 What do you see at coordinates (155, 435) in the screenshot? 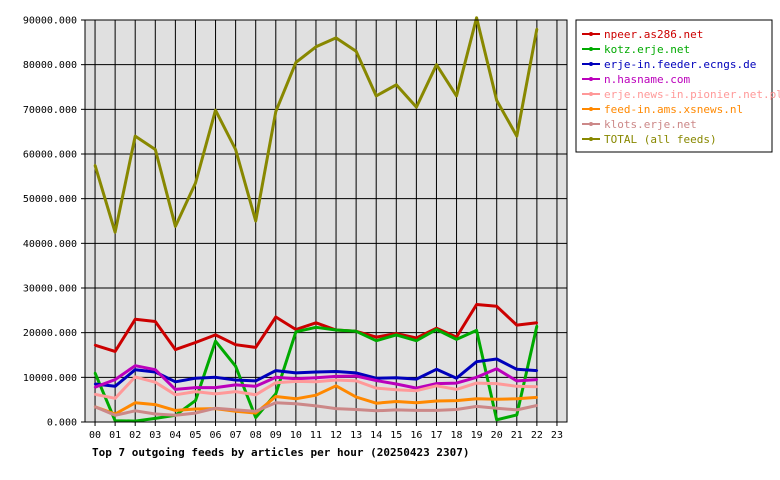
I see `x-tick-label: 03` at bounding box center [155, 435].